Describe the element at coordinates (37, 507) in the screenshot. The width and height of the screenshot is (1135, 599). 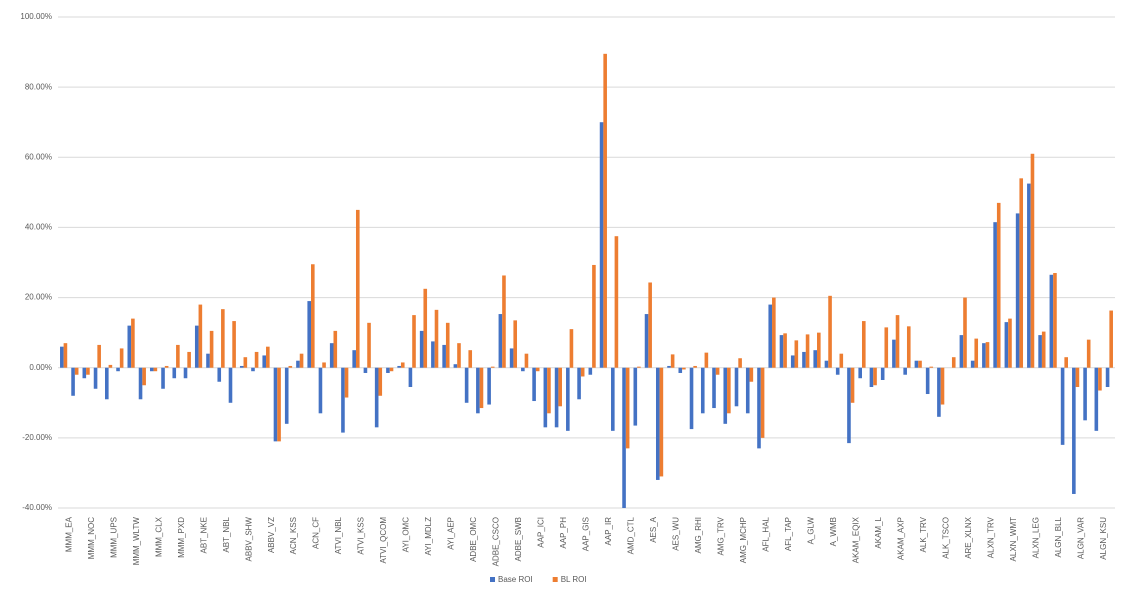
I see `y-tick-label: -40.00%` at that location.